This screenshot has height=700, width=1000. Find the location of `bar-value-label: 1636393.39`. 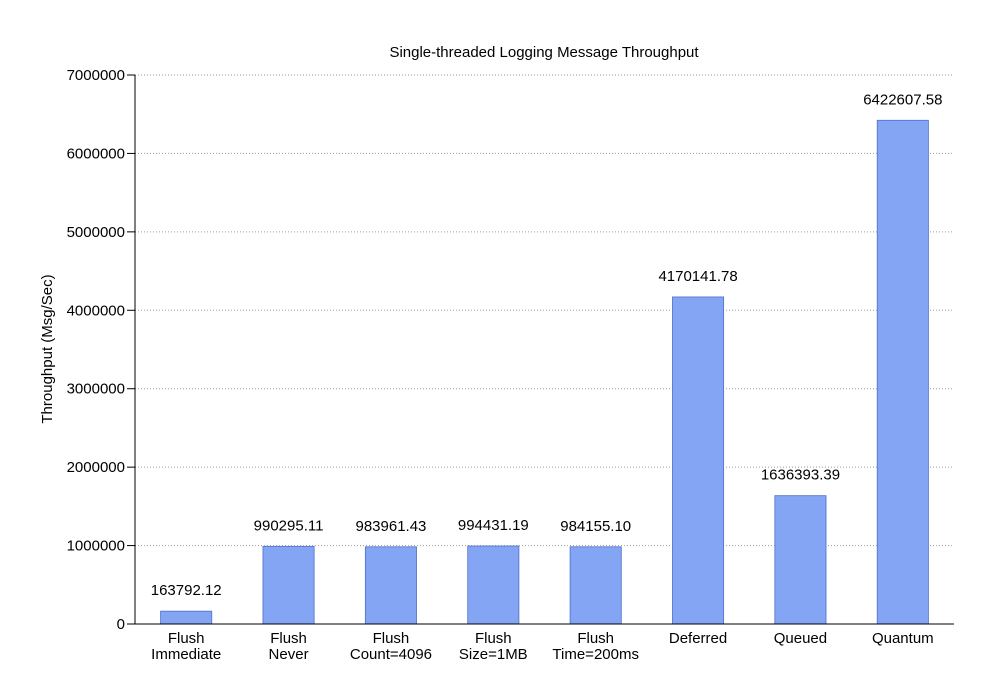

bar-value-label: 1636393.39 is located at coordinates (800, 475).